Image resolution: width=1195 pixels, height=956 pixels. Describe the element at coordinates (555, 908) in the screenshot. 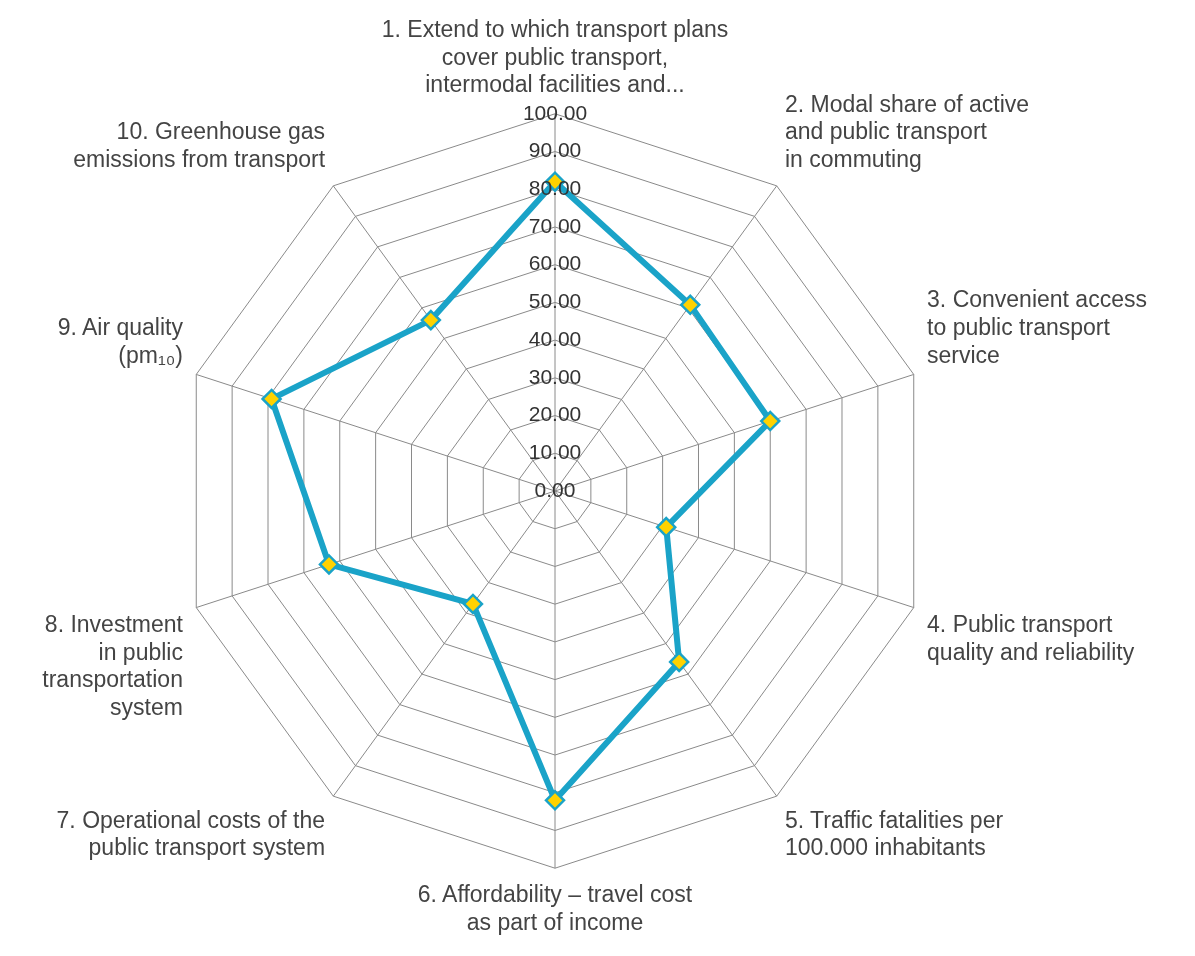

I see `spoke-label: 6. Affordability – travel cost as part of income` at that location.